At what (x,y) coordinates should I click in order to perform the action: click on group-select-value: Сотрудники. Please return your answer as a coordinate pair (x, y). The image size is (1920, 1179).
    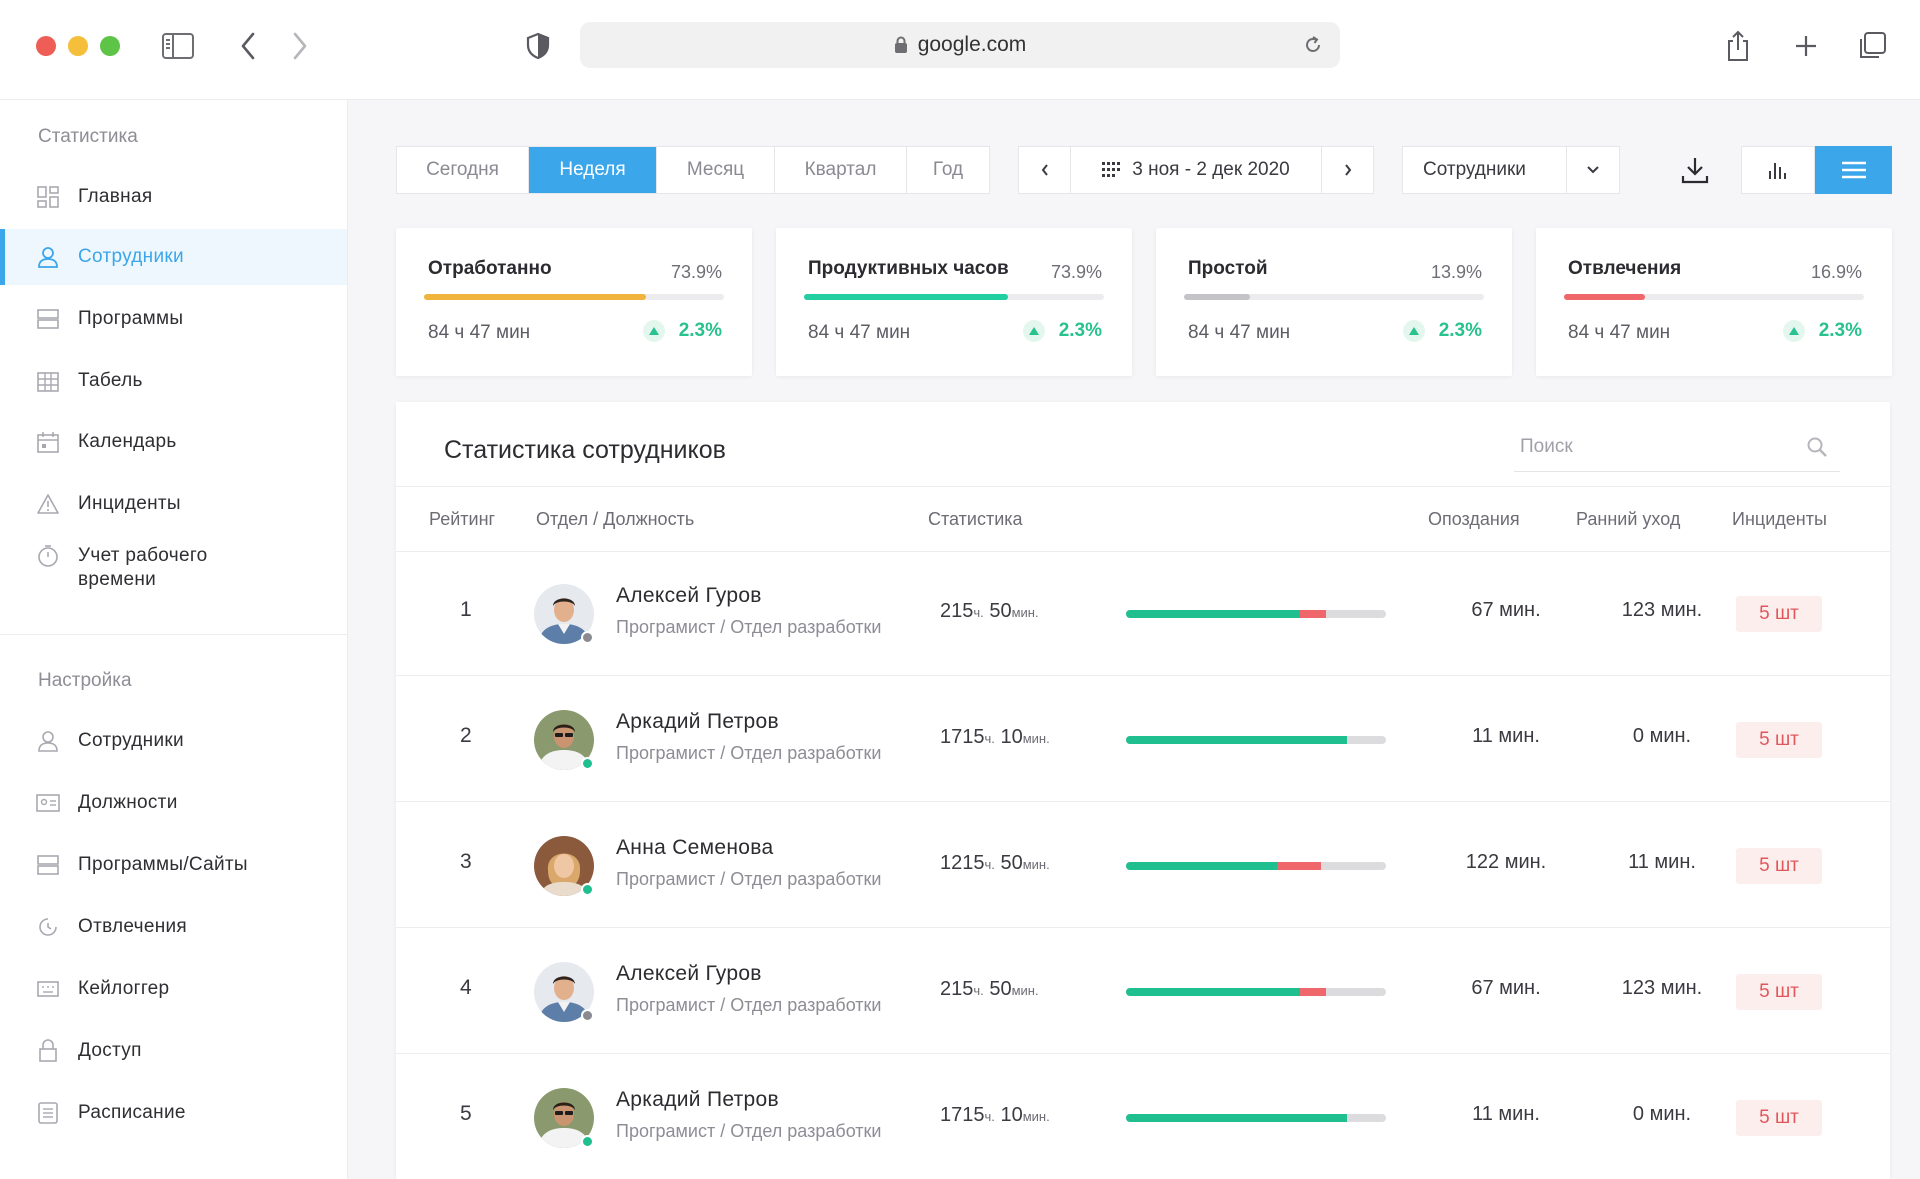
    Looking at the image, I should click on (1485, 170).